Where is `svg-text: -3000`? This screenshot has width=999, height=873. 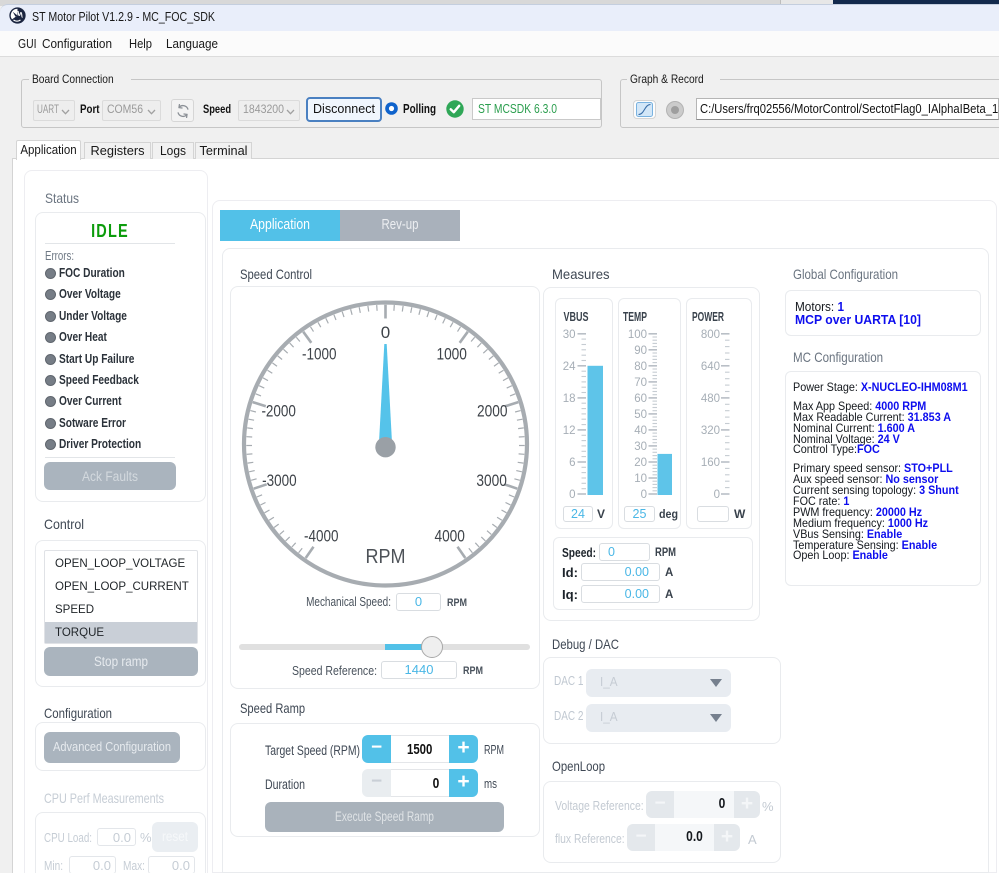
svg-text: -3000 is located at coordinates (279, 480).